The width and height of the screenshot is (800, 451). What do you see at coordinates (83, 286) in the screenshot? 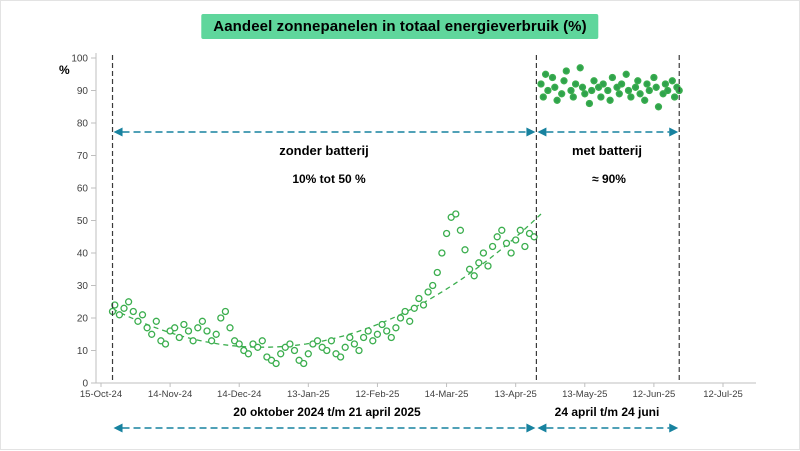
I see `svg-text: 30` at bounding box center [83, 286].